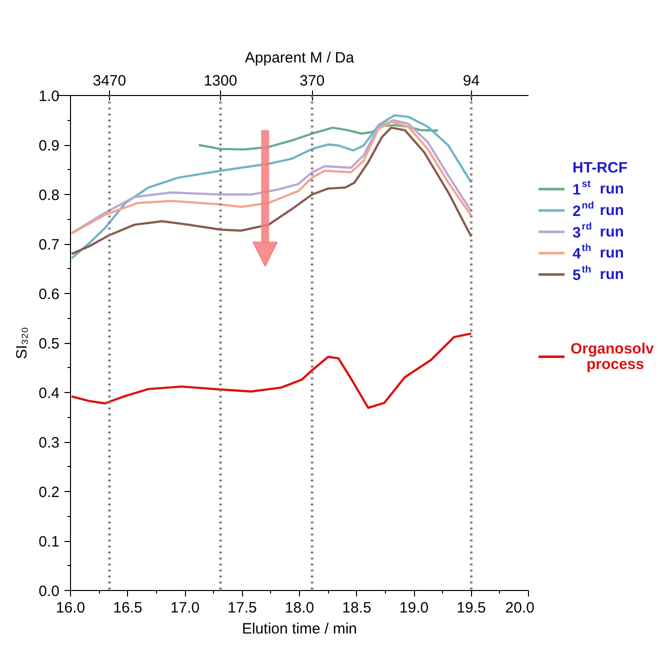 The height and width of the screenshot is (658, 669). What do you see at coordinates (471, 608) in the screenshot?
I see `x-tick-label: 19.5` at bounding box center [471, 608].